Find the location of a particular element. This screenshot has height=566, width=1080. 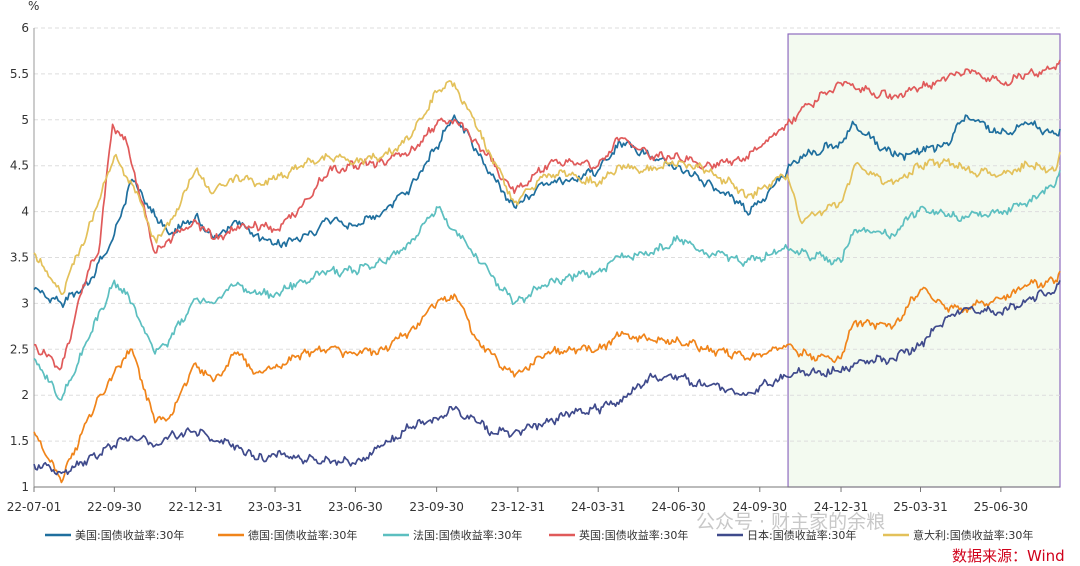

y-tick-labels: 1 1.5 2 2.5 3 3.5 4 4.5 5 5.5 6 is located at coordinates (19, 257).